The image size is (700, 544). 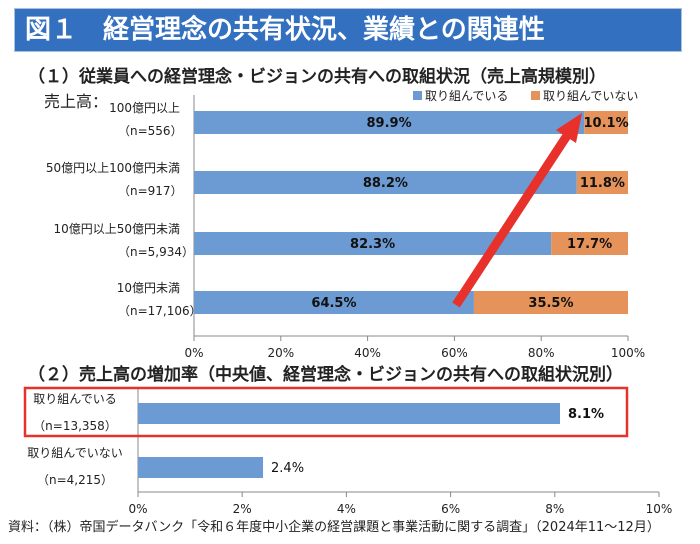 What do you see at coordinates (512, 219) in the screenshot?
I see `trend-arrow-shaft` at bounding box center [512, 219].